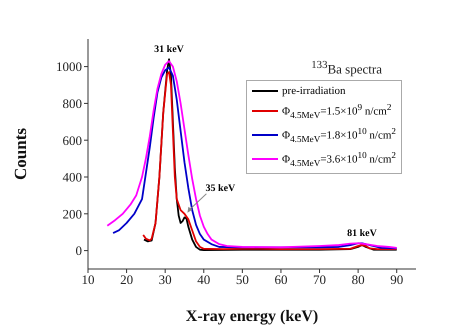 This screenshot has width=474, height=335. I want to click on x-tick-label: 50, so click(242, 280).